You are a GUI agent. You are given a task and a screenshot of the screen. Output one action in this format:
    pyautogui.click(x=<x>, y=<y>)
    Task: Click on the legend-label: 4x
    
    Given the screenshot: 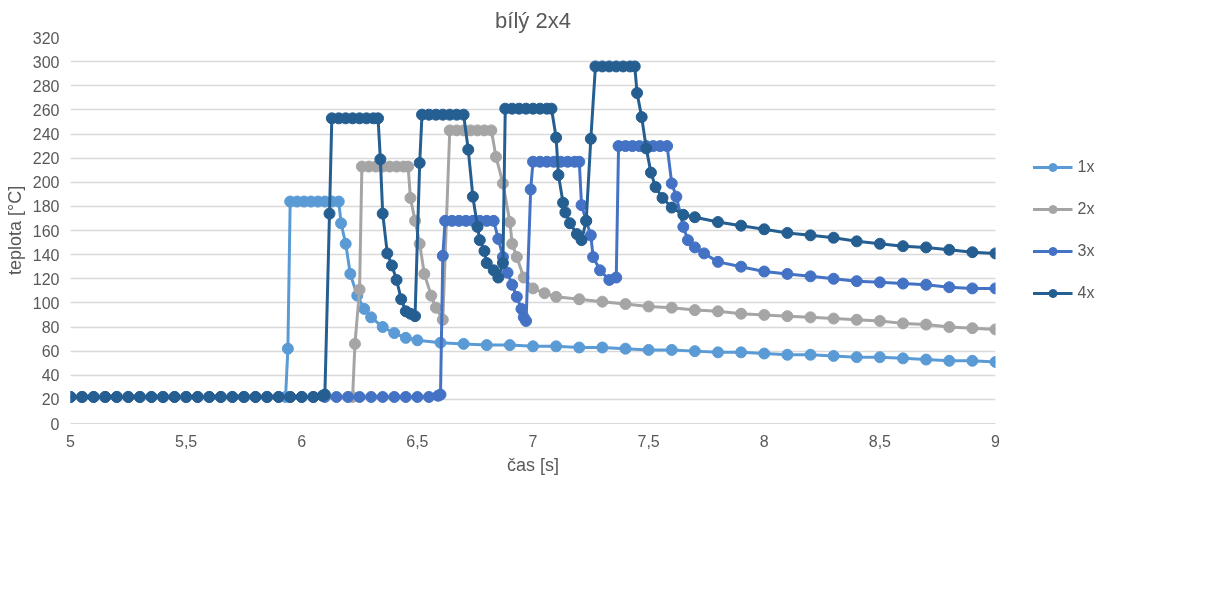 What is the action you would take?
    pyautogui.click(x=1086, y=293)
    